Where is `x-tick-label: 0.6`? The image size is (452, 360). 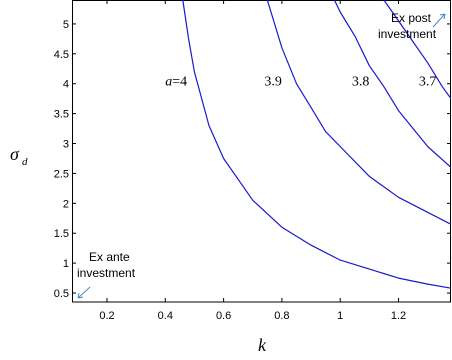
x-tick-label: 0.6 is located at coordinates (223, 316).